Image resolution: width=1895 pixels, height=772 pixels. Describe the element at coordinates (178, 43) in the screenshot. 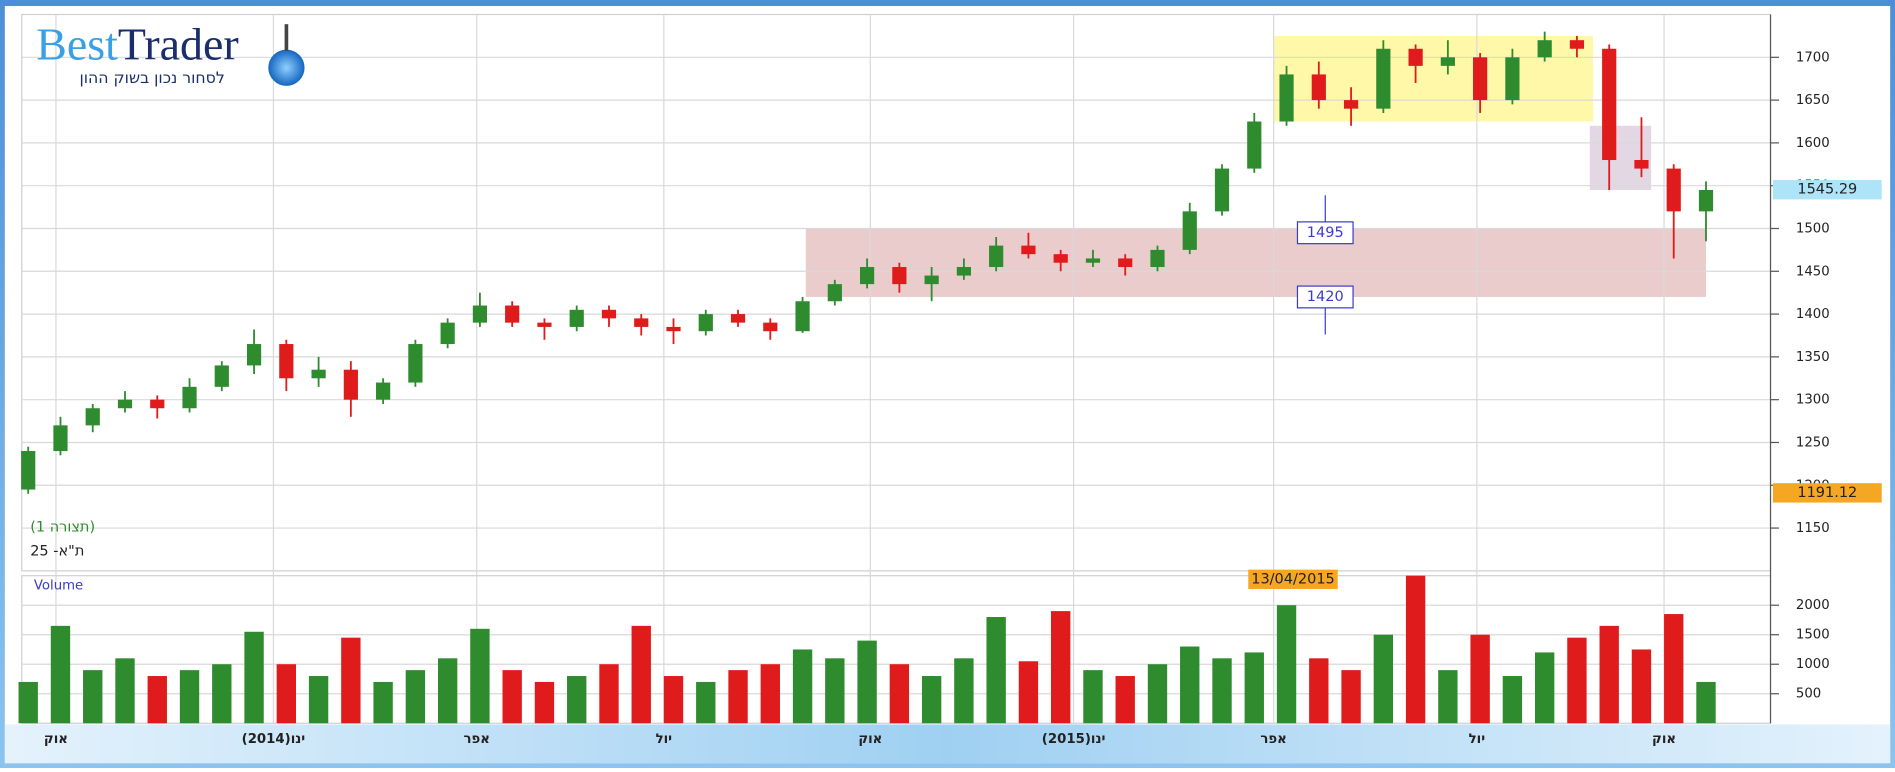

I see `logo-trader: Trader` at that location.